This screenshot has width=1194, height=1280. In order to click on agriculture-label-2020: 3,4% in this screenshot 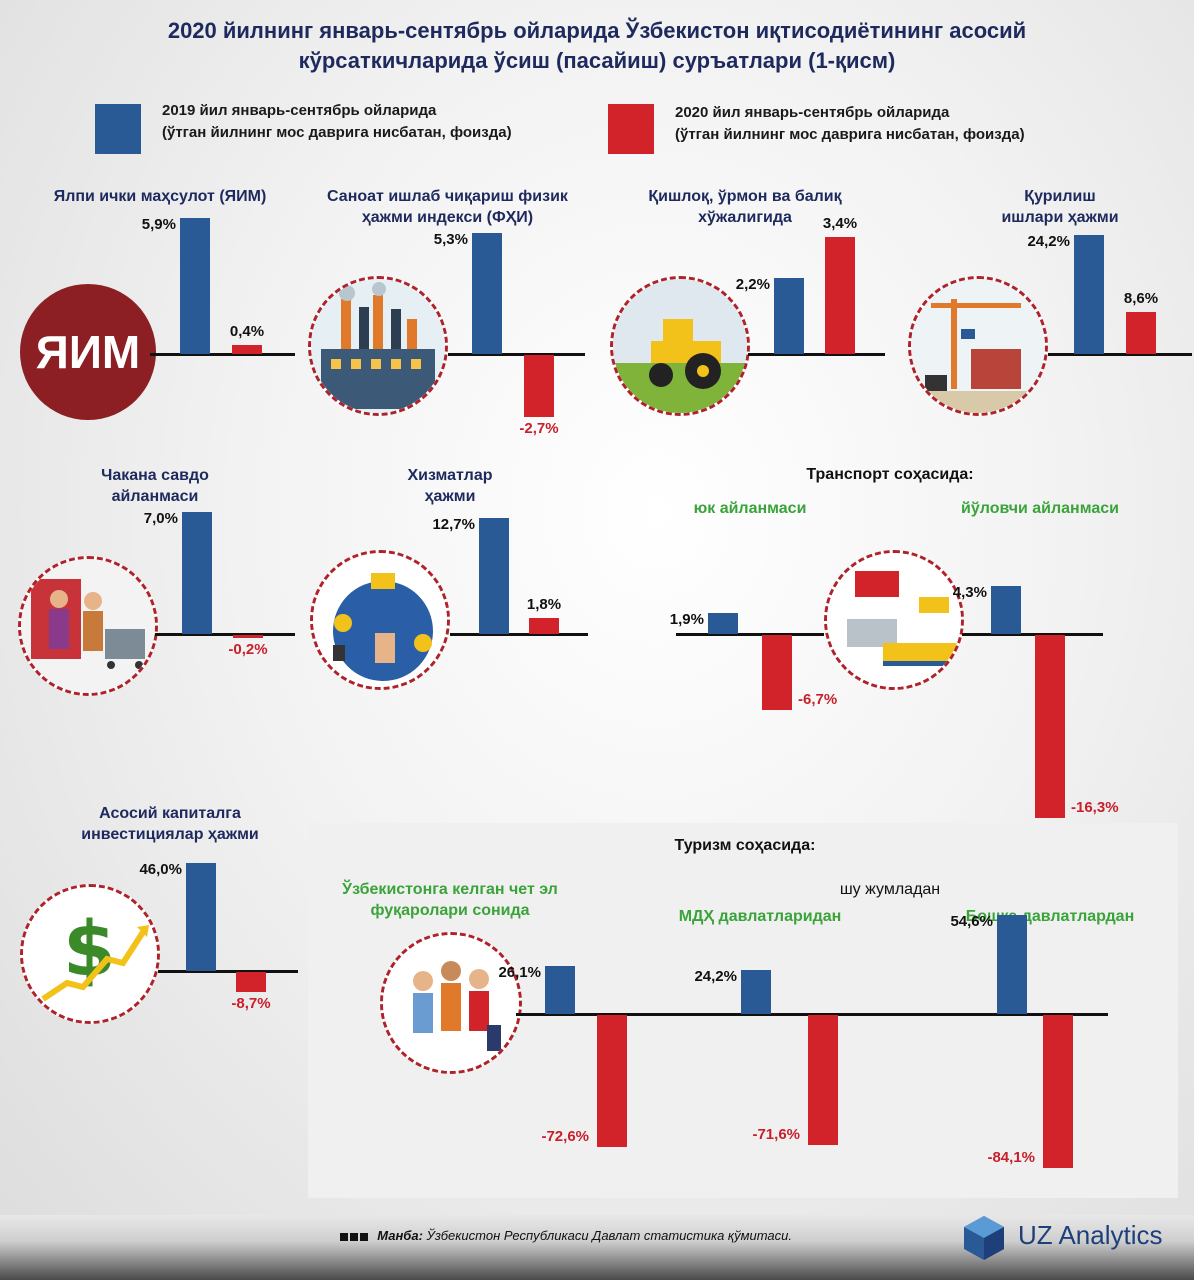, I will do `click(840, 224)`.